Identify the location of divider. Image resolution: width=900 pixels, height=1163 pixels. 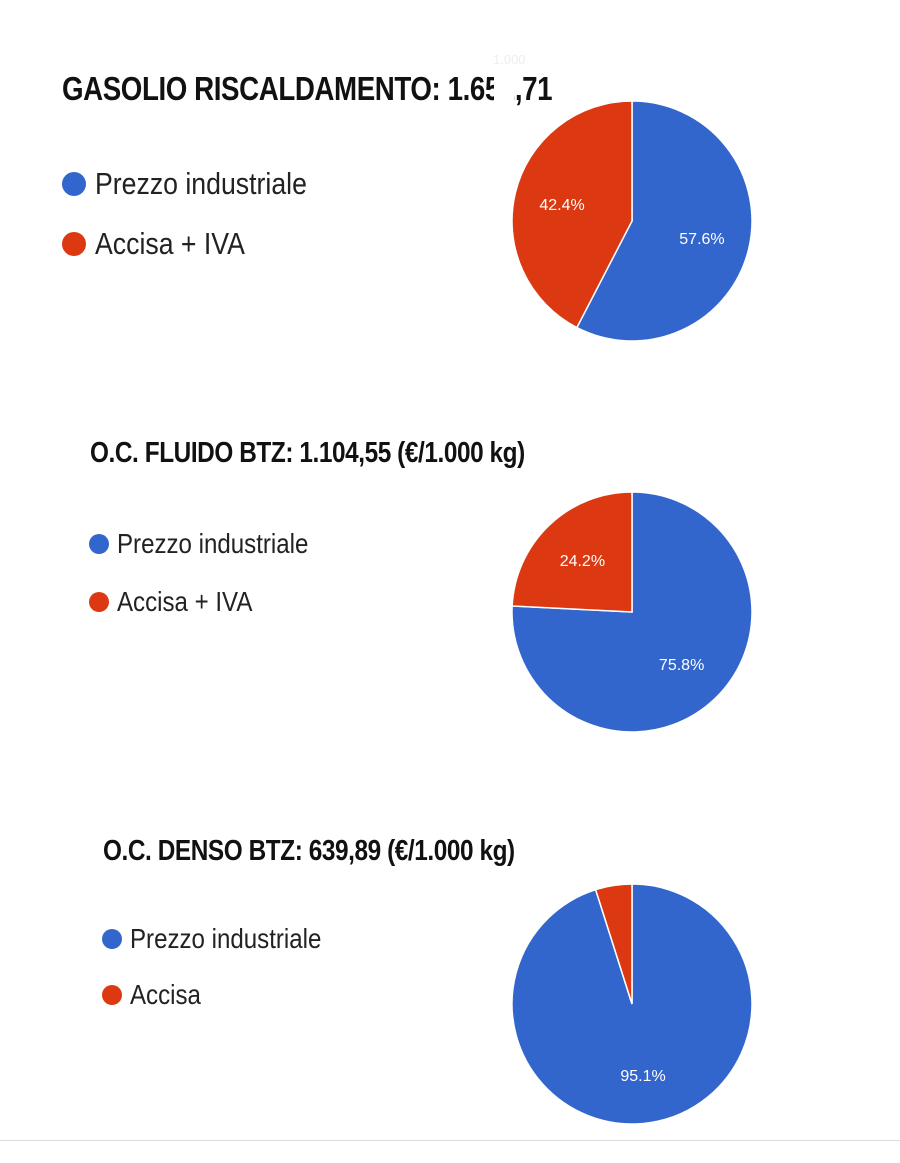
(450, 1140).